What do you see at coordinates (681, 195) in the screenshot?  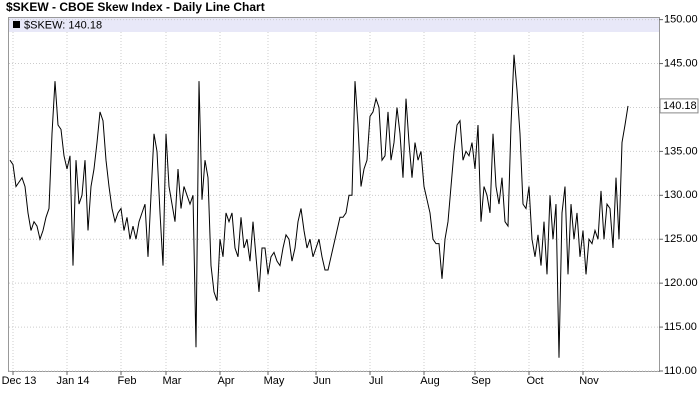 I see `y-tick-label: 130.00` at bounding box center [681, 195].